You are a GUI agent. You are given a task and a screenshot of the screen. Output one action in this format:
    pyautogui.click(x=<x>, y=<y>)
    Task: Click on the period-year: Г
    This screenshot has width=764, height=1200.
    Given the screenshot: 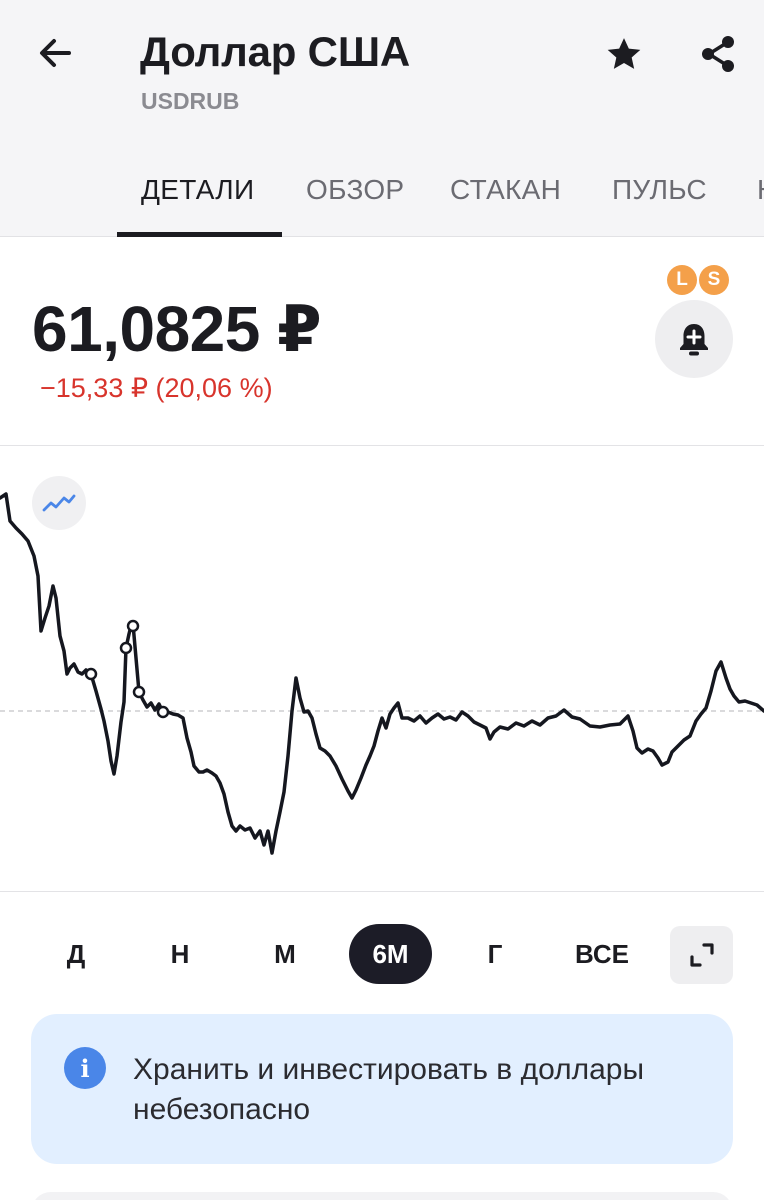 What is the action you would take?
    pyautogui.click(x=495, y=953)
    